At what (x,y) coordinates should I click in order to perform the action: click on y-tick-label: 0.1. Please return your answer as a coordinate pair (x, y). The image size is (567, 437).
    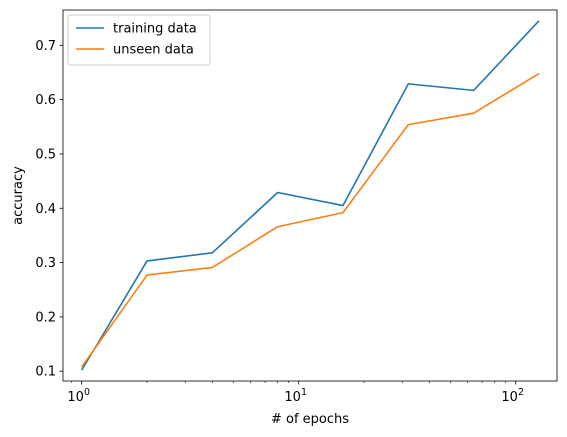
    Looking at the image, I should click on (45, 372).